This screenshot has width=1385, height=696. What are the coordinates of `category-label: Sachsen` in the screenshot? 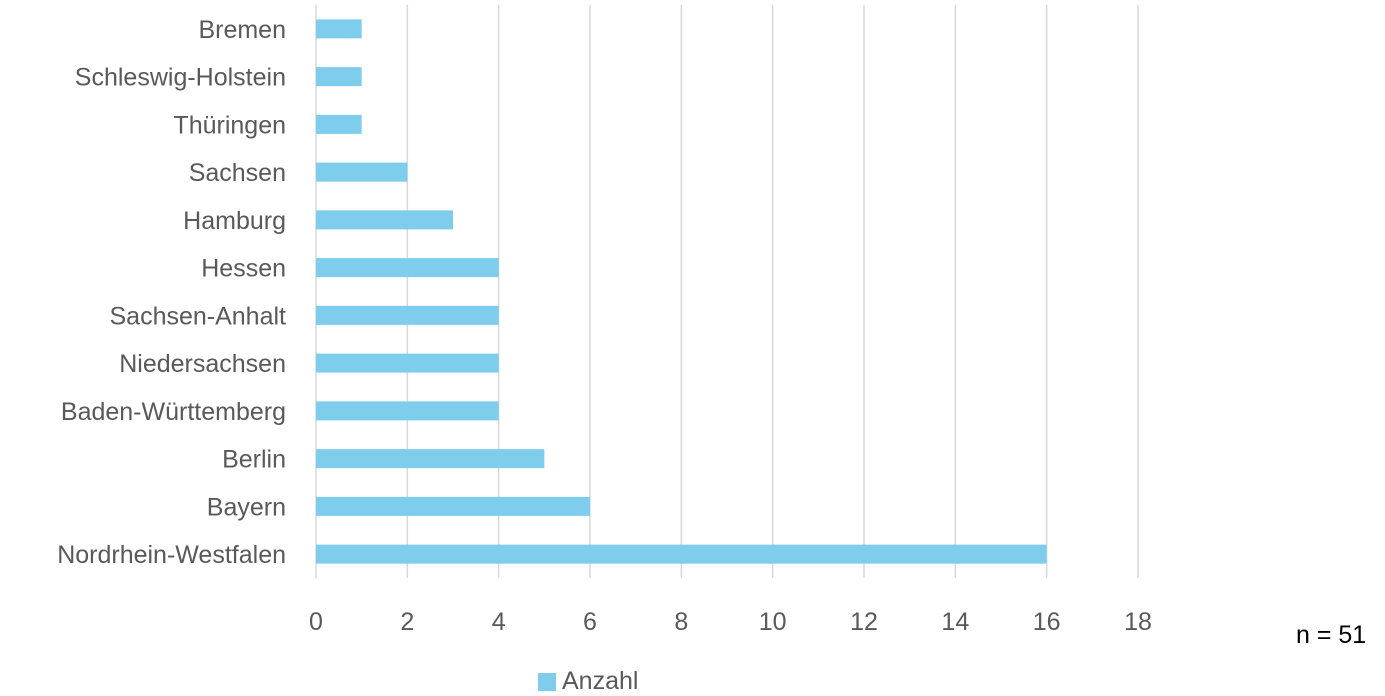 It's located at (237, 173).